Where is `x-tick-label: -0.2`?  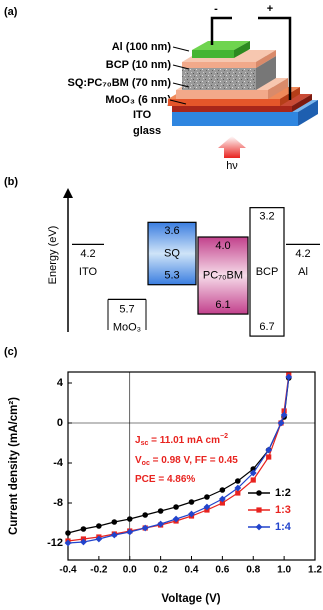 x-tick-label: -0.2 is located at coordinates (99, 570).